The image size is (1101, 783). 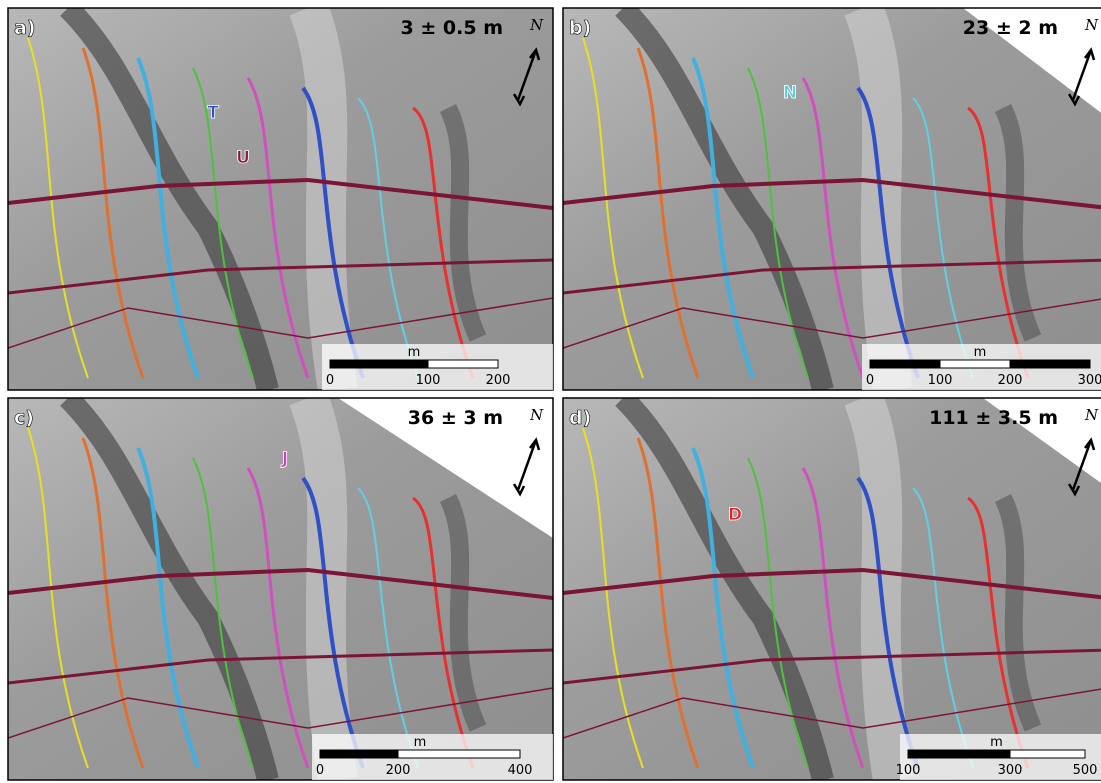 What do you see at coordinates (1085, 770) in the screenshot?
I see `scale-tick-label: 500` at bounding box center [1085, 770].